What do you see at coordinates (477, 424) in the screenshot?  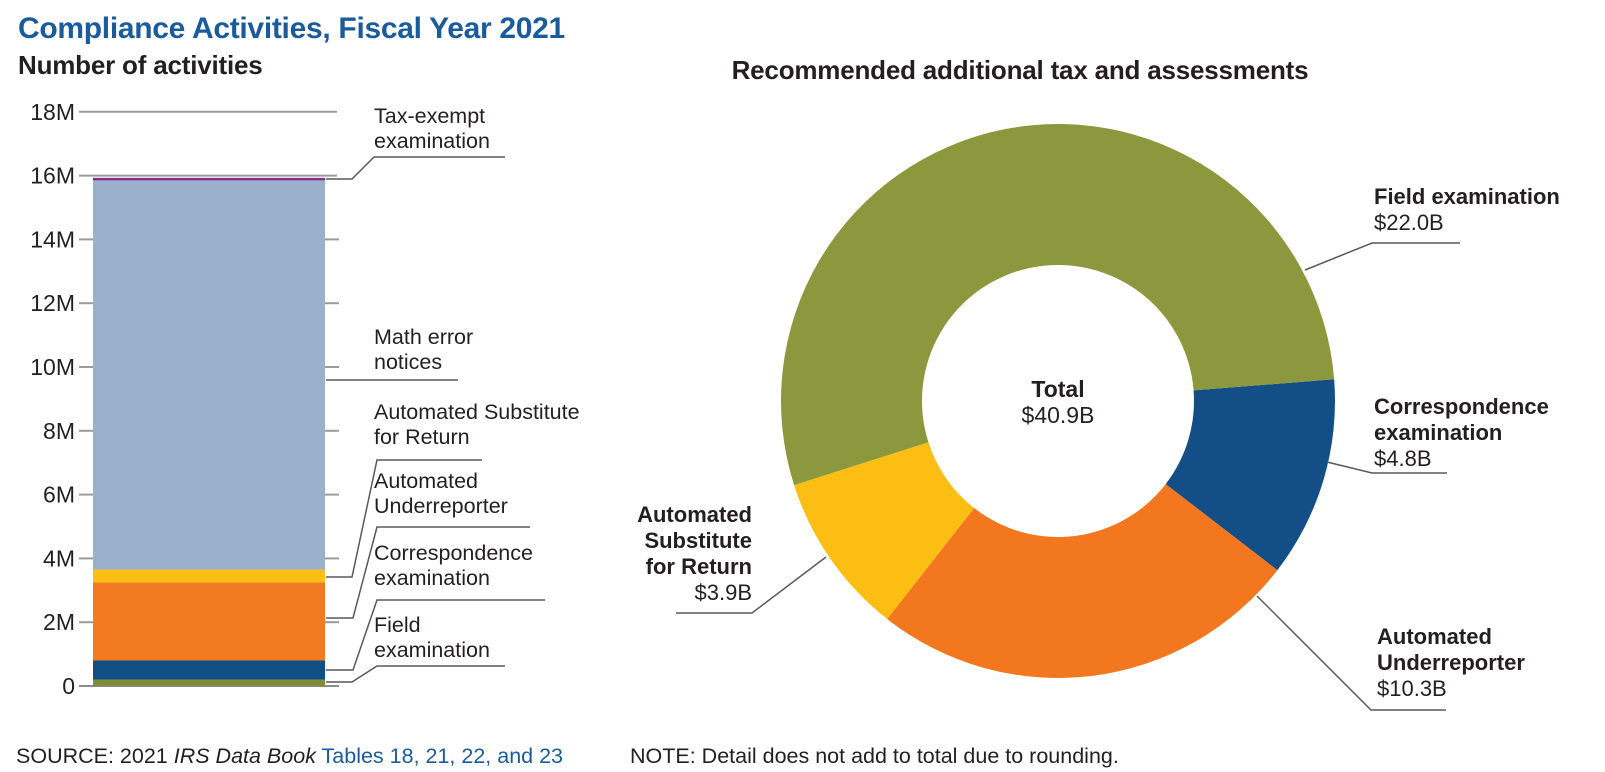 I see `bar-label-automated-substitute-for-return: Automated Substitute for Return` at bounding box center [477, 424].